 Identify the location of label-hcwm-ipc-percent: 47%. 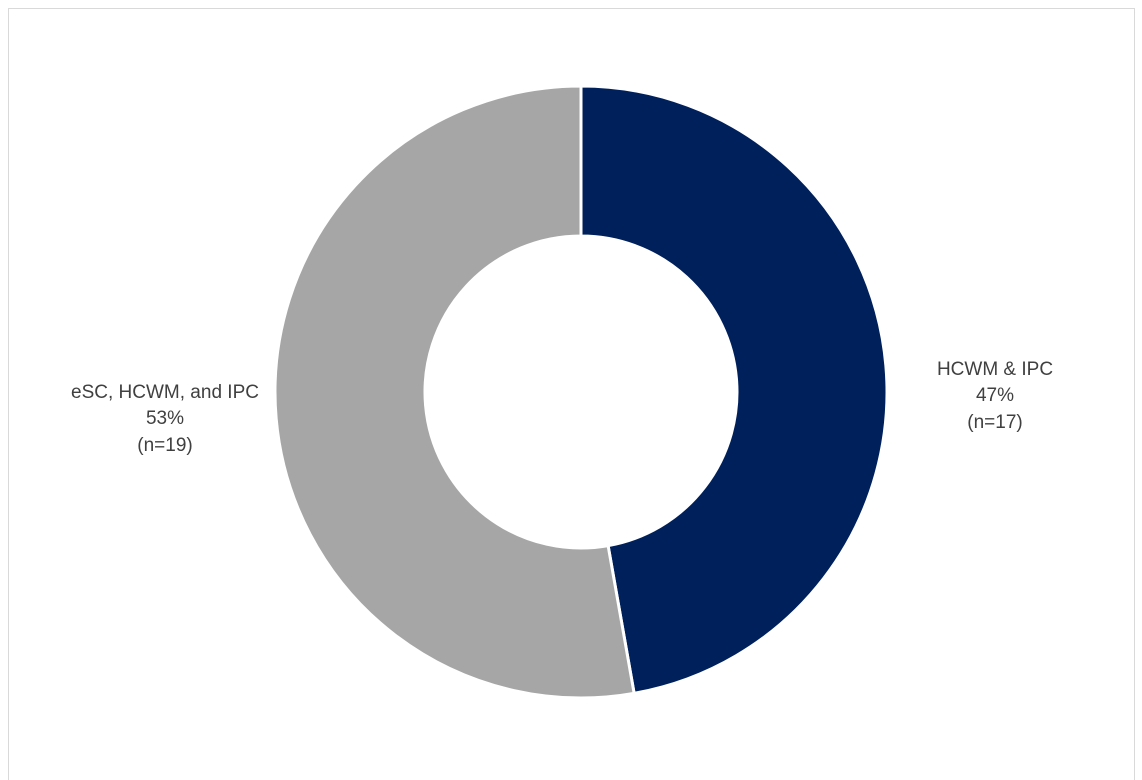
(995, 395).